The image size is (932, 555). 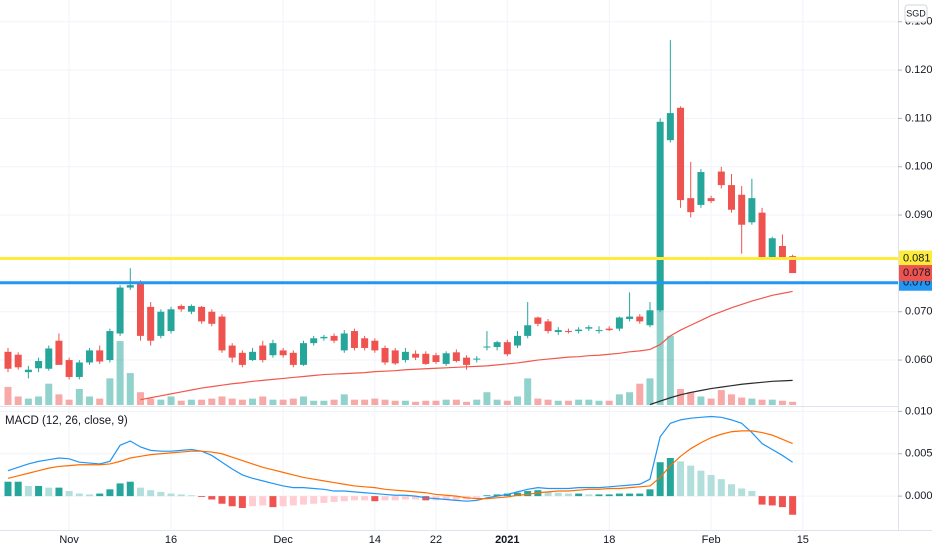 I want to click on x-tick-label: Feb, so click(x=711, y=540).